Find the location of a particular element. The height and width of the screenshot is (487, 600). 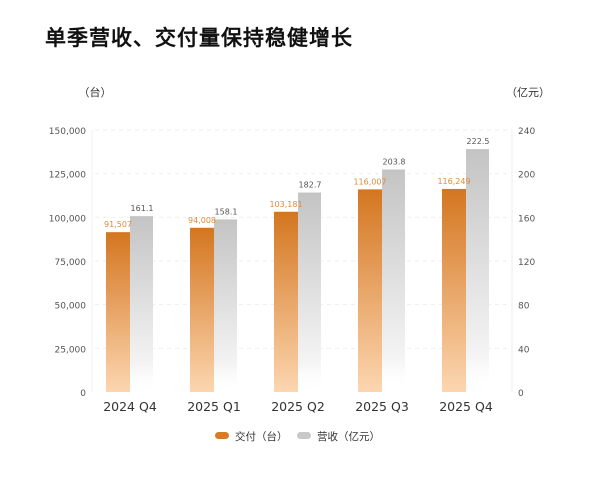

right-tick-label: 120 is located at coordinates (526, 263).